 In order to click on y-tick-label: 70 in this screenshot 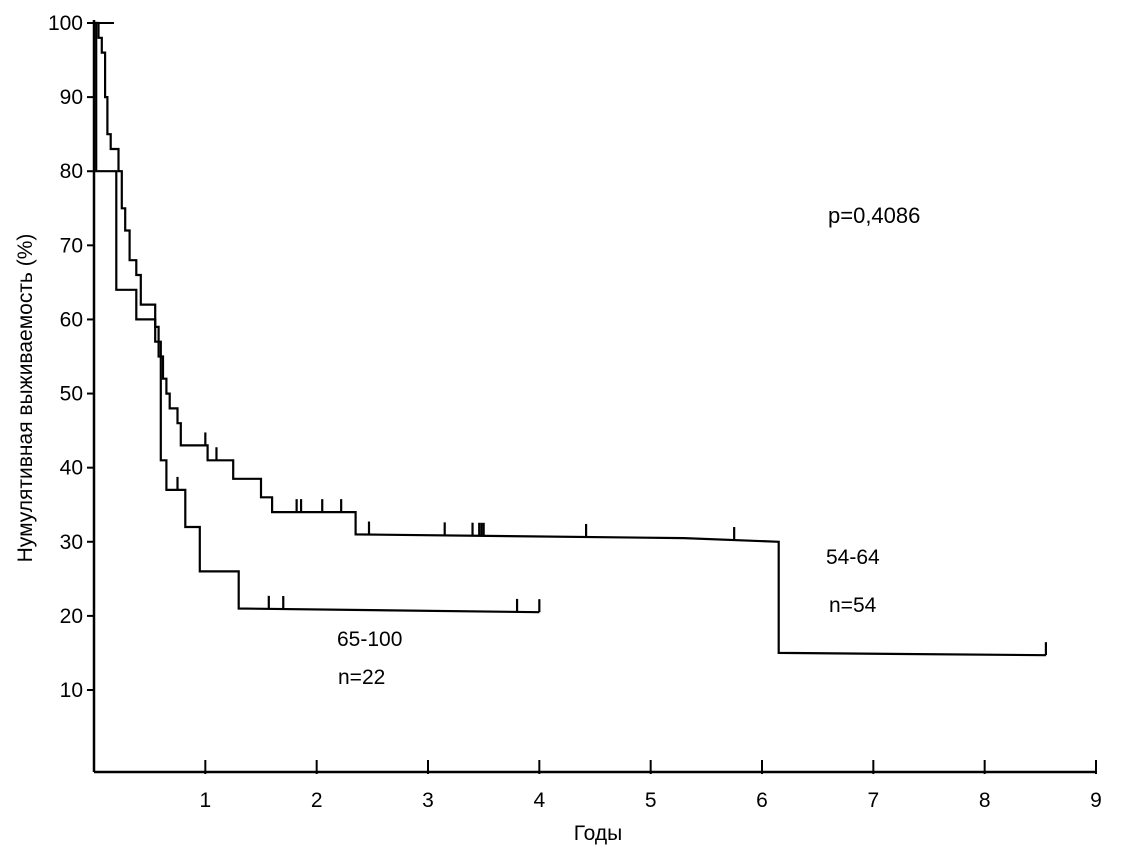, I will do `click(71, 245)`.